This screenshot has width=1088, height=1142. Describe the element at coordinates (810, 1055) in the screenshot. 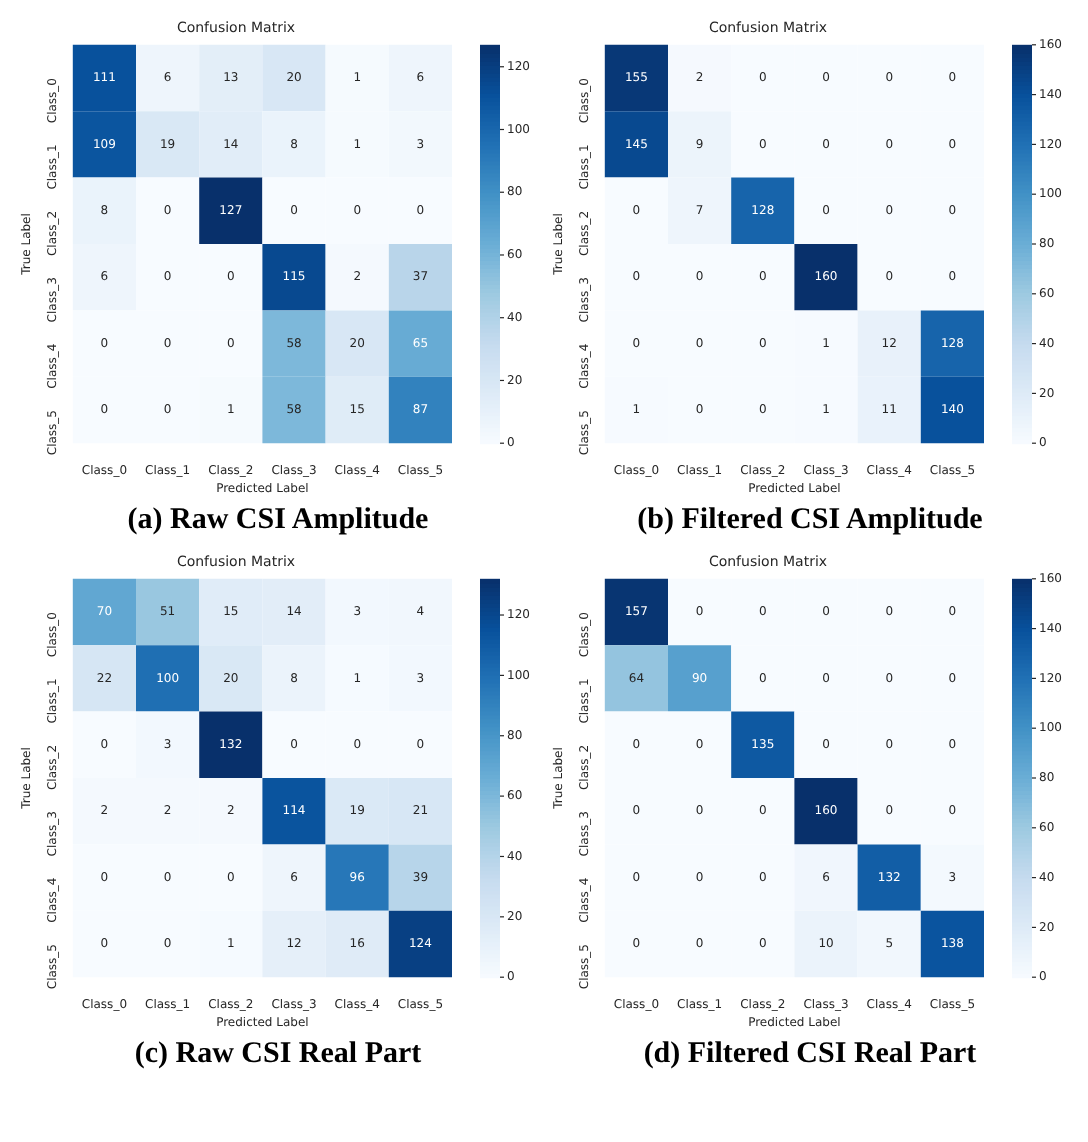

I see `text: (d) Filtered CSI Real Part` at that location.